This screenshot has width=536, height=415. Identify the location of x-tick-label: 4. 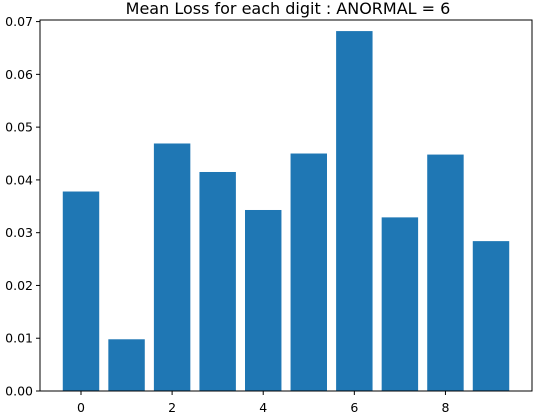
(263, 407).